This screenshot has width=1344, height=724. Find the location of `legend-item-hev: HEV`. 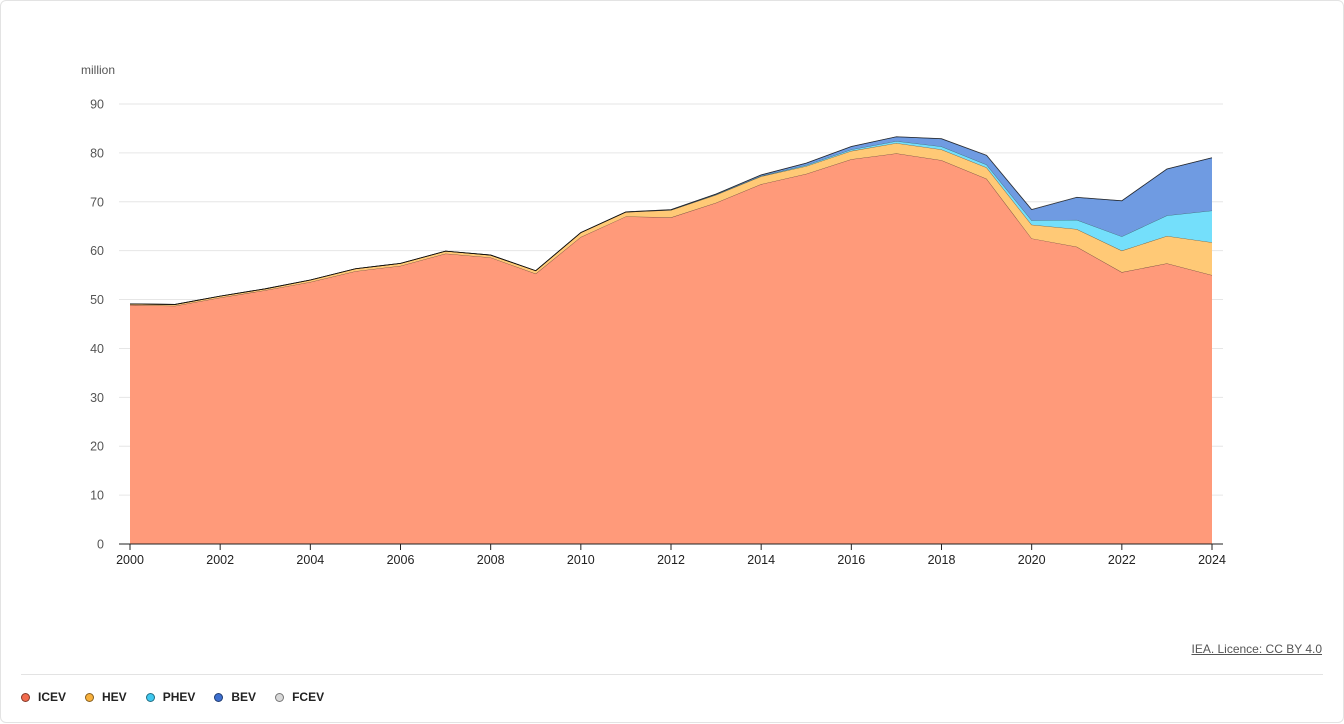

legend-item-hev: HEV is located at coordinates (106, 697).